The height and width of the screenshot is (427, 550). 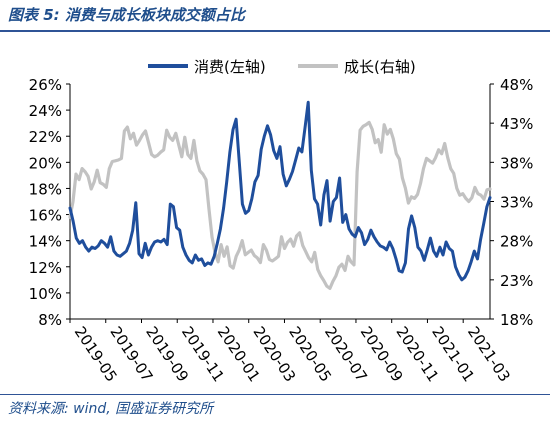 What do you see at coordinates (380, 67) in the screenshot?
I see `legend-growth-label: 成长(右轴)` at bounding box center [380, 67].